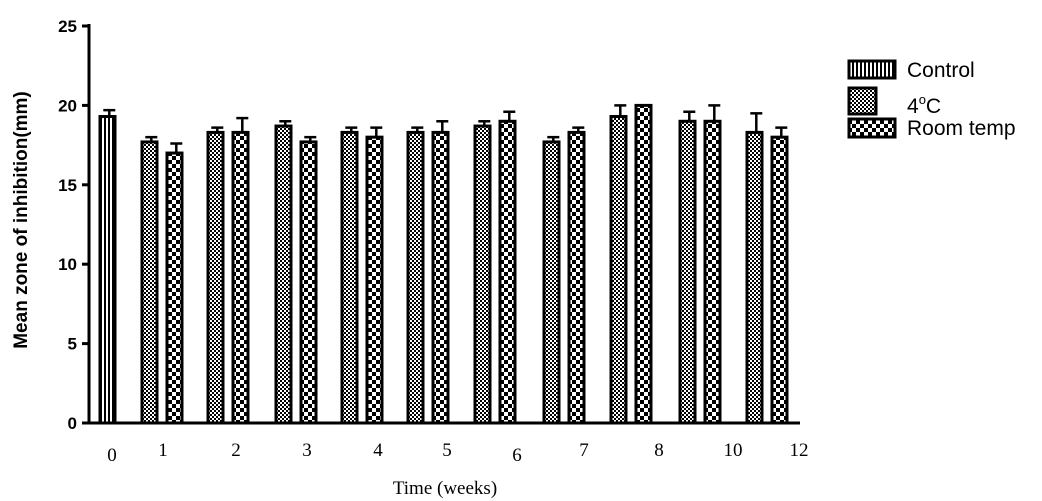 This screenshot has height=501, width=1042. What do you see at coordinates (799, 450) in the screenshot?
I see `x-tick-label-12: 12` at bounding box center [799, 450].